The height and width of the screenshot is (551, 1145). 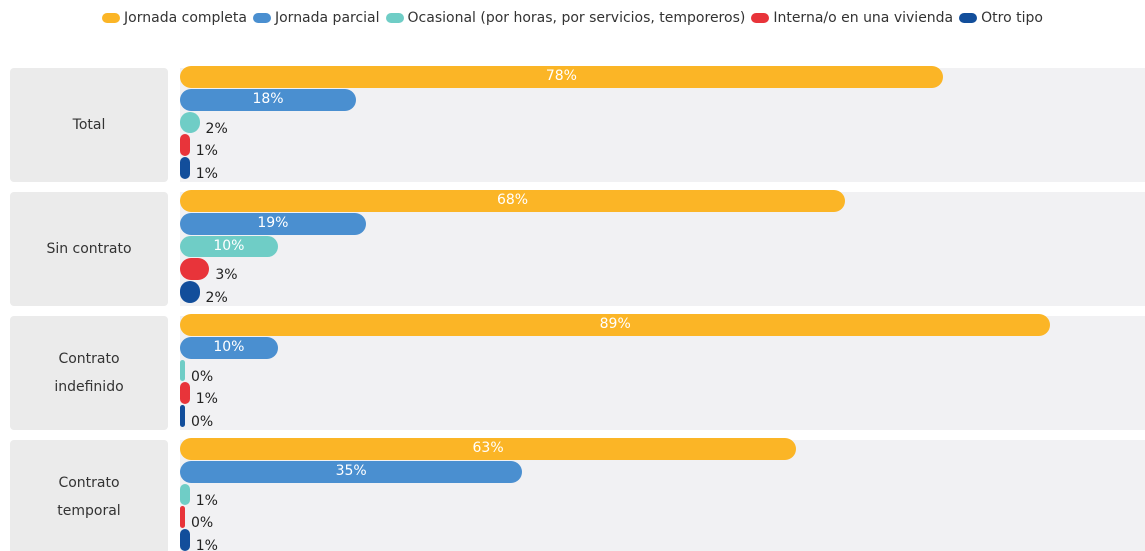 I want to click on value-label: 63%, so click(x=488, y=448).